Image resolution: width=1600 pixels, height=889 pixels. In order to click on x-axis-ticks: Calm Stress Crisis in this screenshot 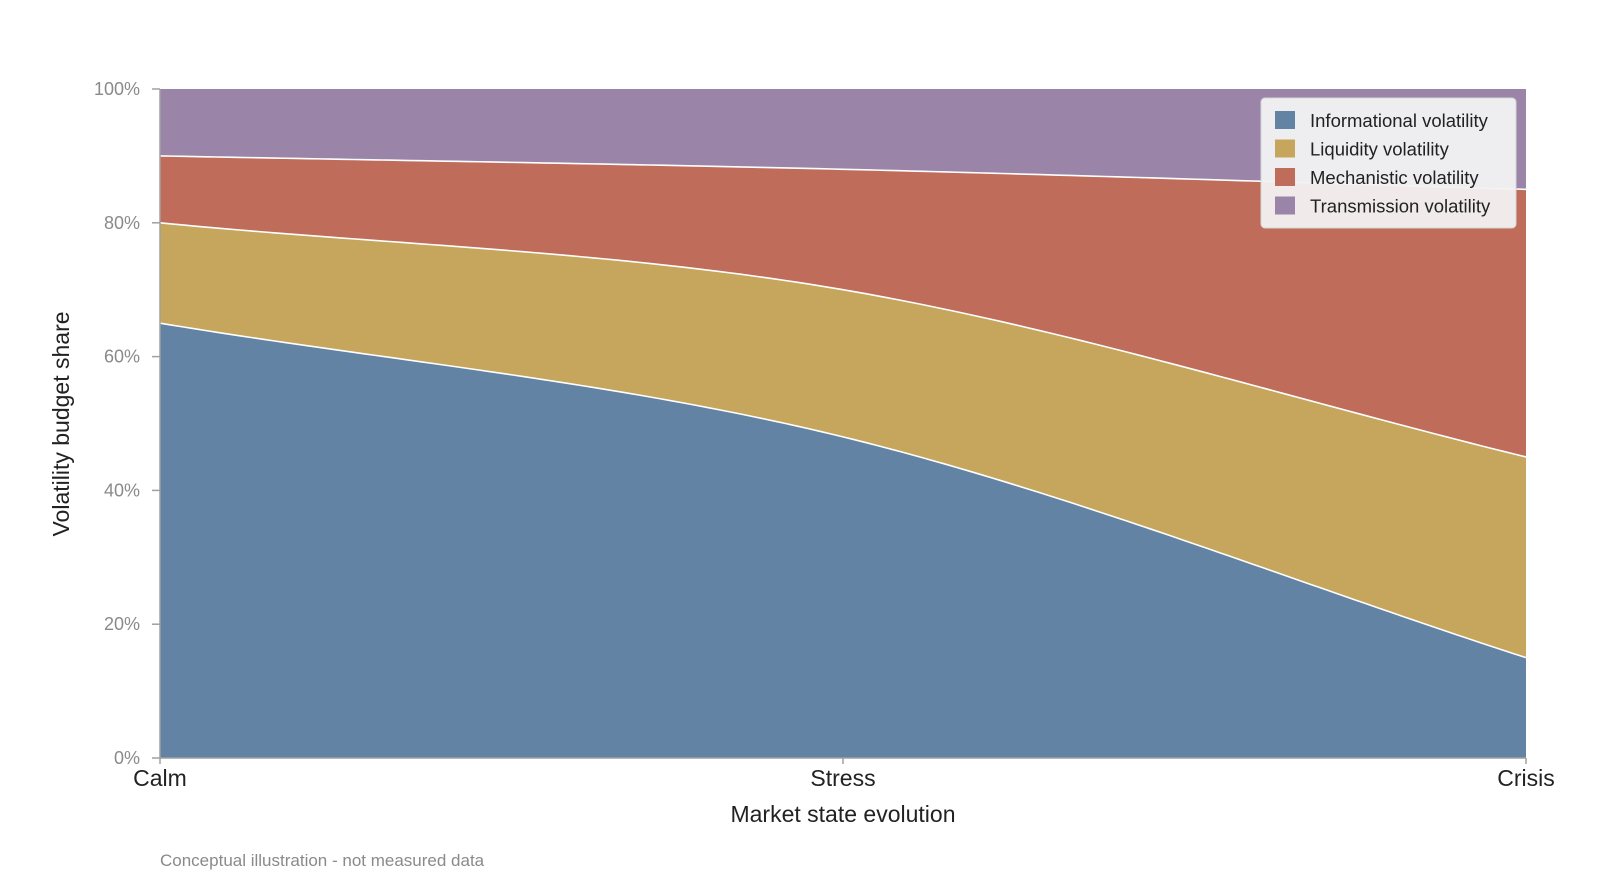, I will do `click(844, 774)`.